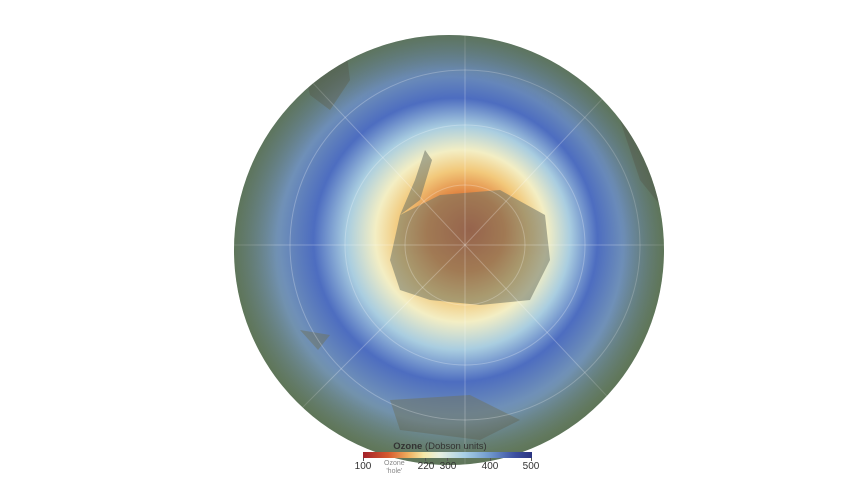 The width and height of the screenshot is (864, 486). What do you see at coordinates (531, 466) in the screenshot?
I see `tick-label: 500` at bounding box center [531, 466].